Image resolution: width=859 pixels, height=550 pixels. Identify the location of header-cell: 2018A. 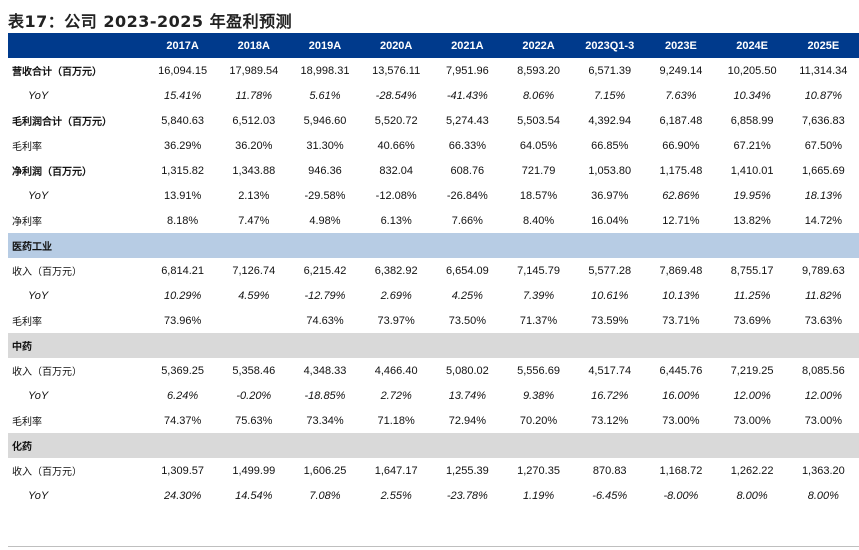
(253, 45).